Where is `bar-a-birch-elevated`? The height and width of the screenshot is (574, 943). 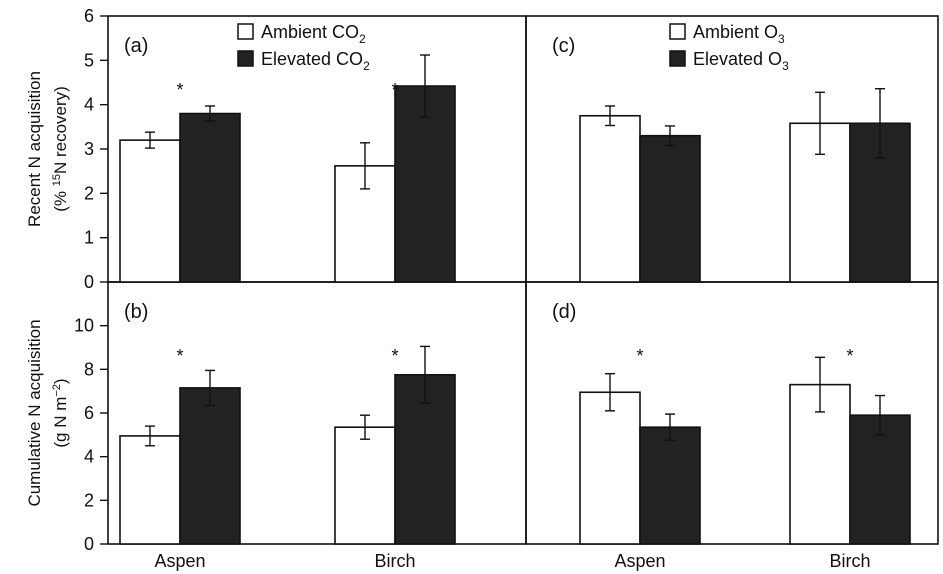
bar-a-birch-elevated is located at coordinates (425, 184).